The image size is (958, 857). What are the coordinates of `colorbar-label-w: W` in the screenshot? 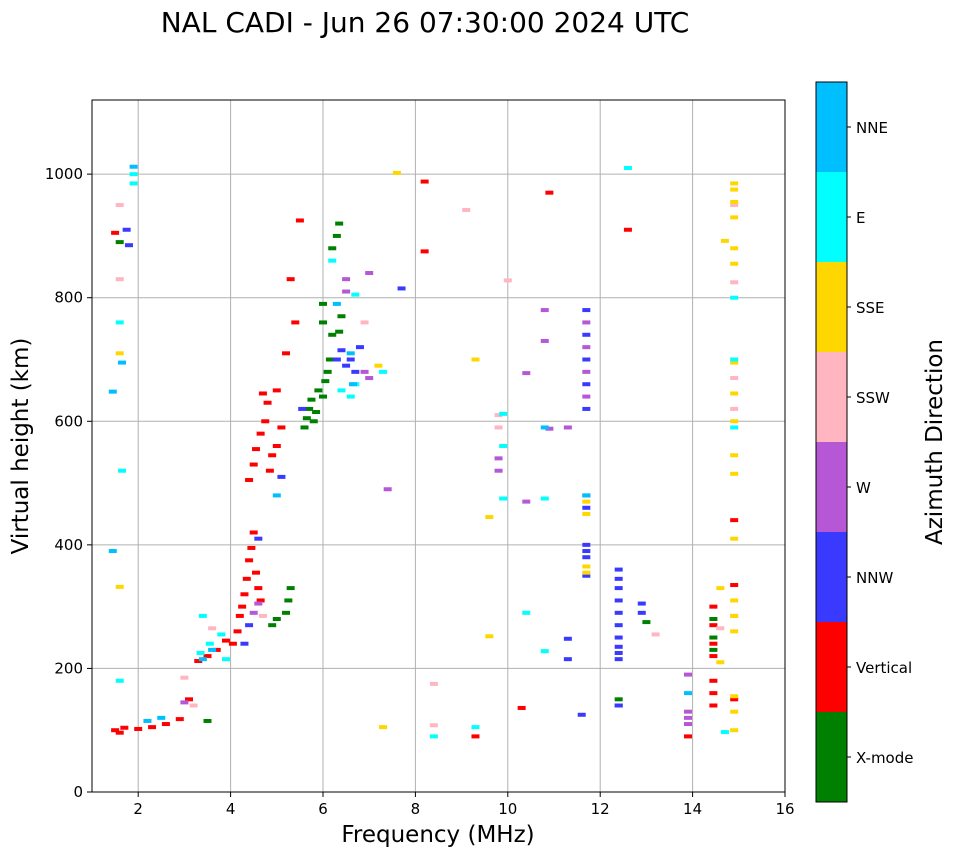 It's located at (863, 488).